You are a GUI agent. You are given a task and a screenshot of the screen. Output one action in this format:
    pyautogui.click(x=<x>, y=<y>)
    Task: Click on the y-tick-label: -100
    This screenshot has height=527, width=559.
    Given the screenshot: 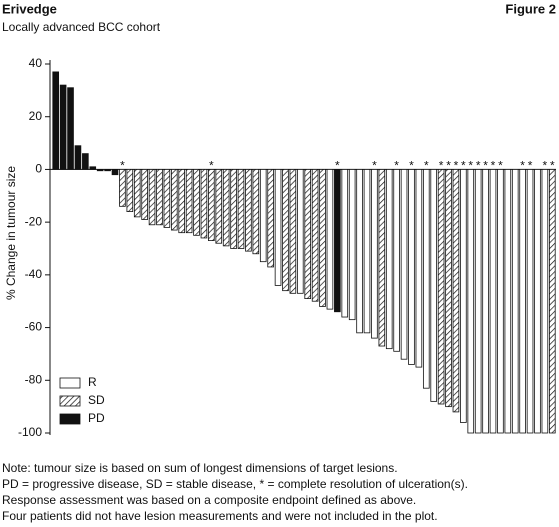 What is the action you would take?
    pyautogui.click(x=30, y=432)
    